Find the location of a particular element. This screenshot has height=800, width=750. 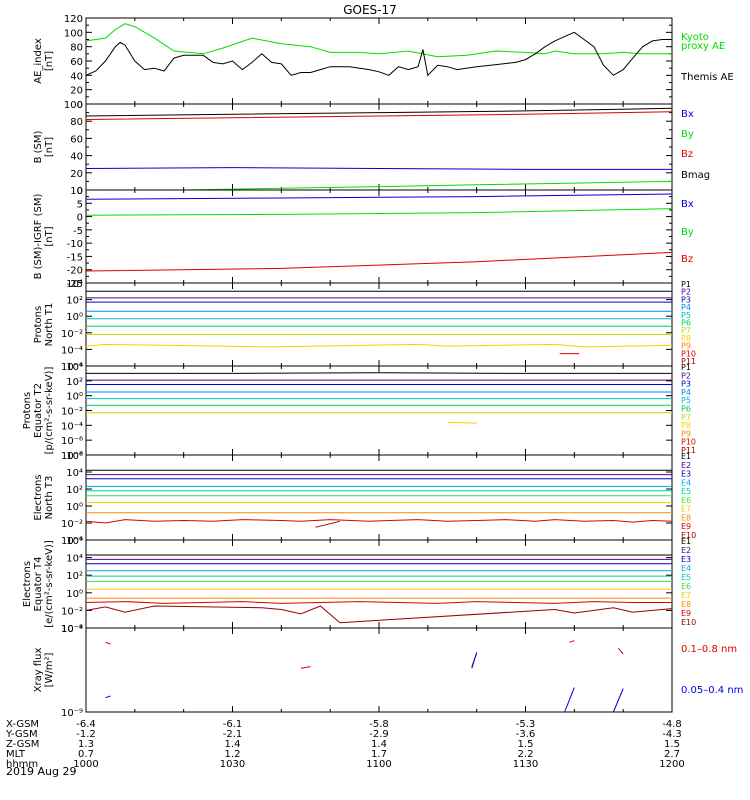

axis-row-value: 1100 is located at coordinates (378, 764).